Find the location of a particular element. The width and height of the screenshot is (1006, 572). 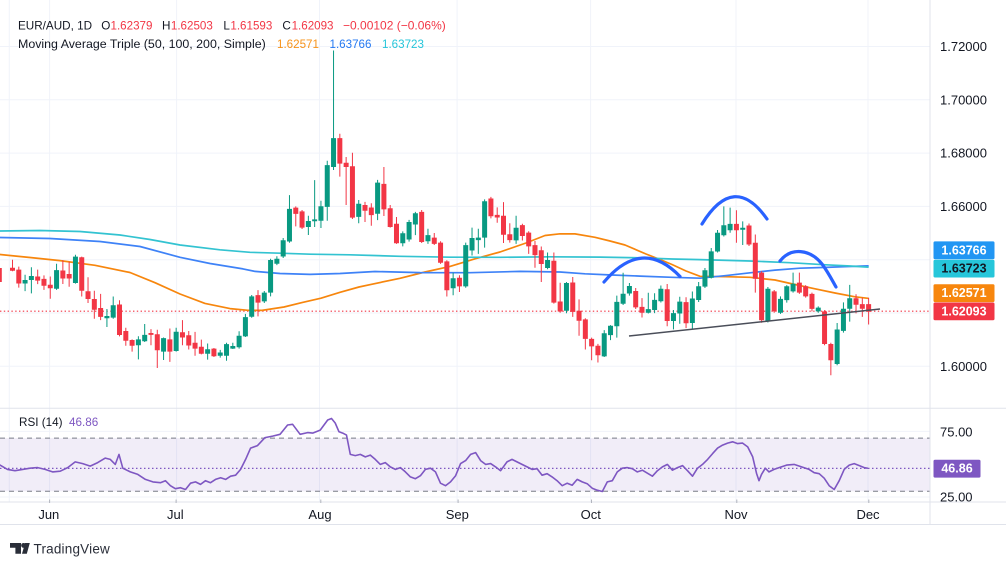

svg-text: 75.00 is located at coordinates (956, 431).